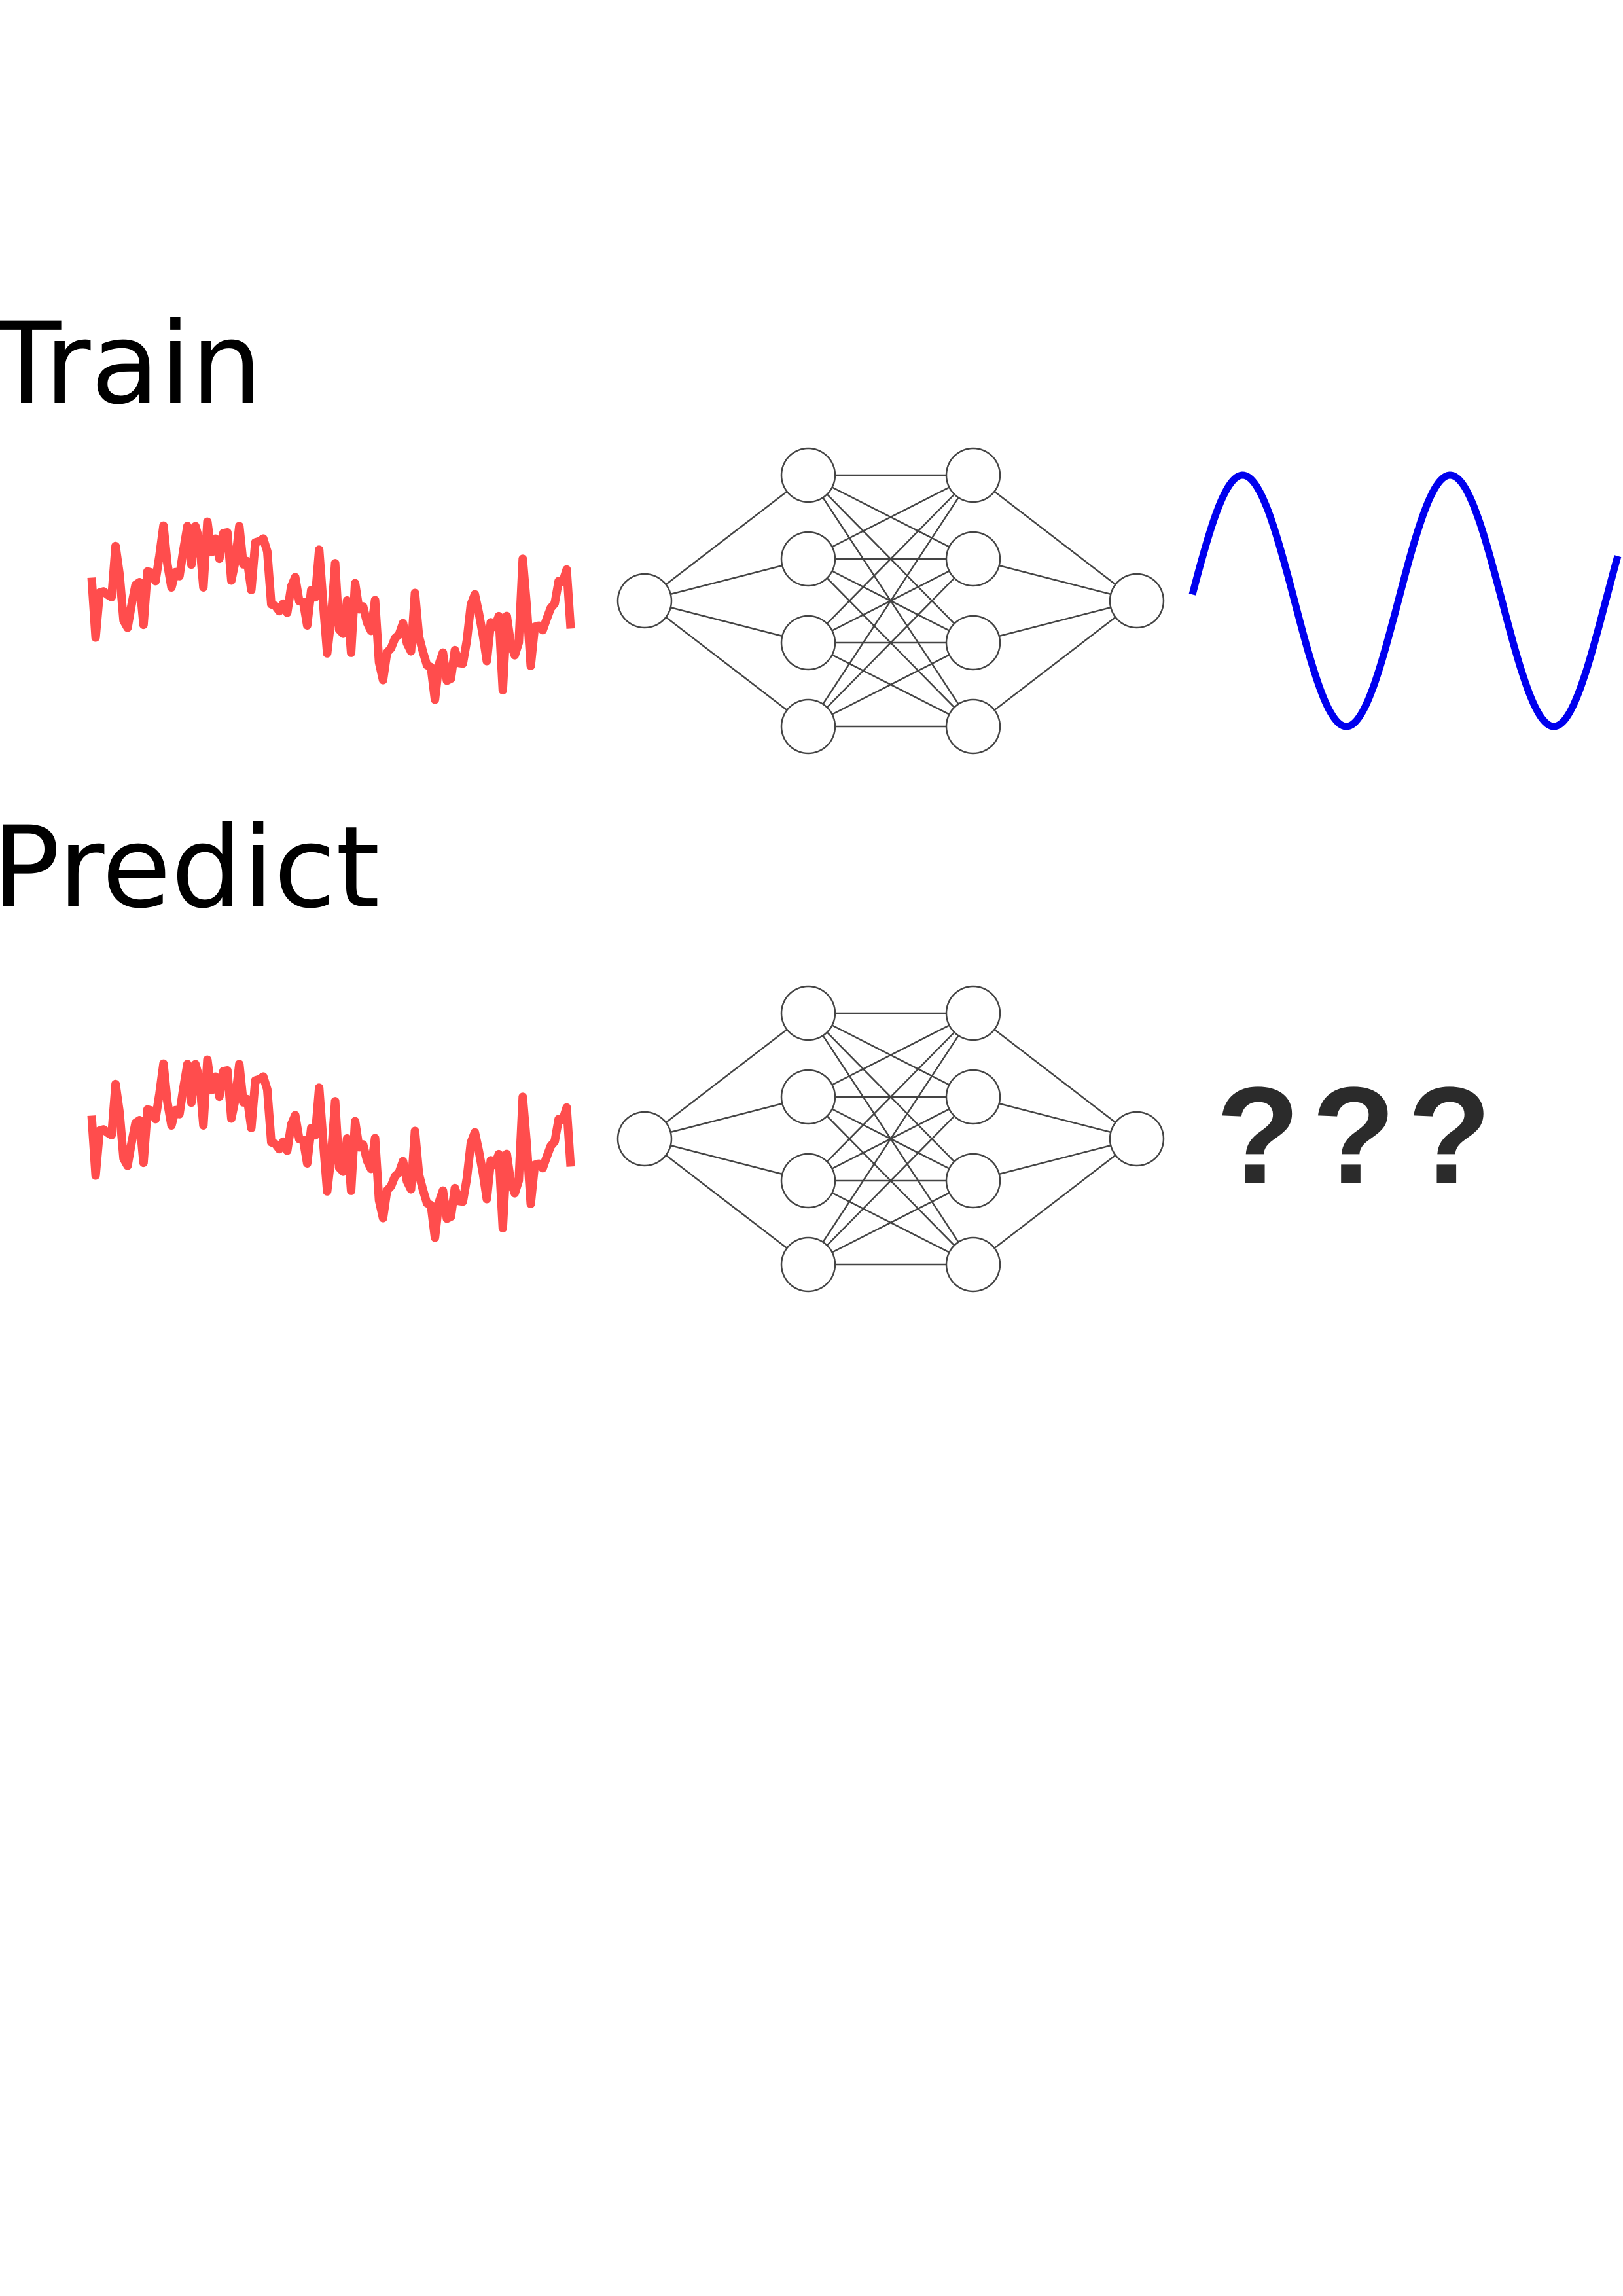  Describe the element at coordinates (1360, 1135) in the screenshot. I see `unknown-output-text: ???` at that location.